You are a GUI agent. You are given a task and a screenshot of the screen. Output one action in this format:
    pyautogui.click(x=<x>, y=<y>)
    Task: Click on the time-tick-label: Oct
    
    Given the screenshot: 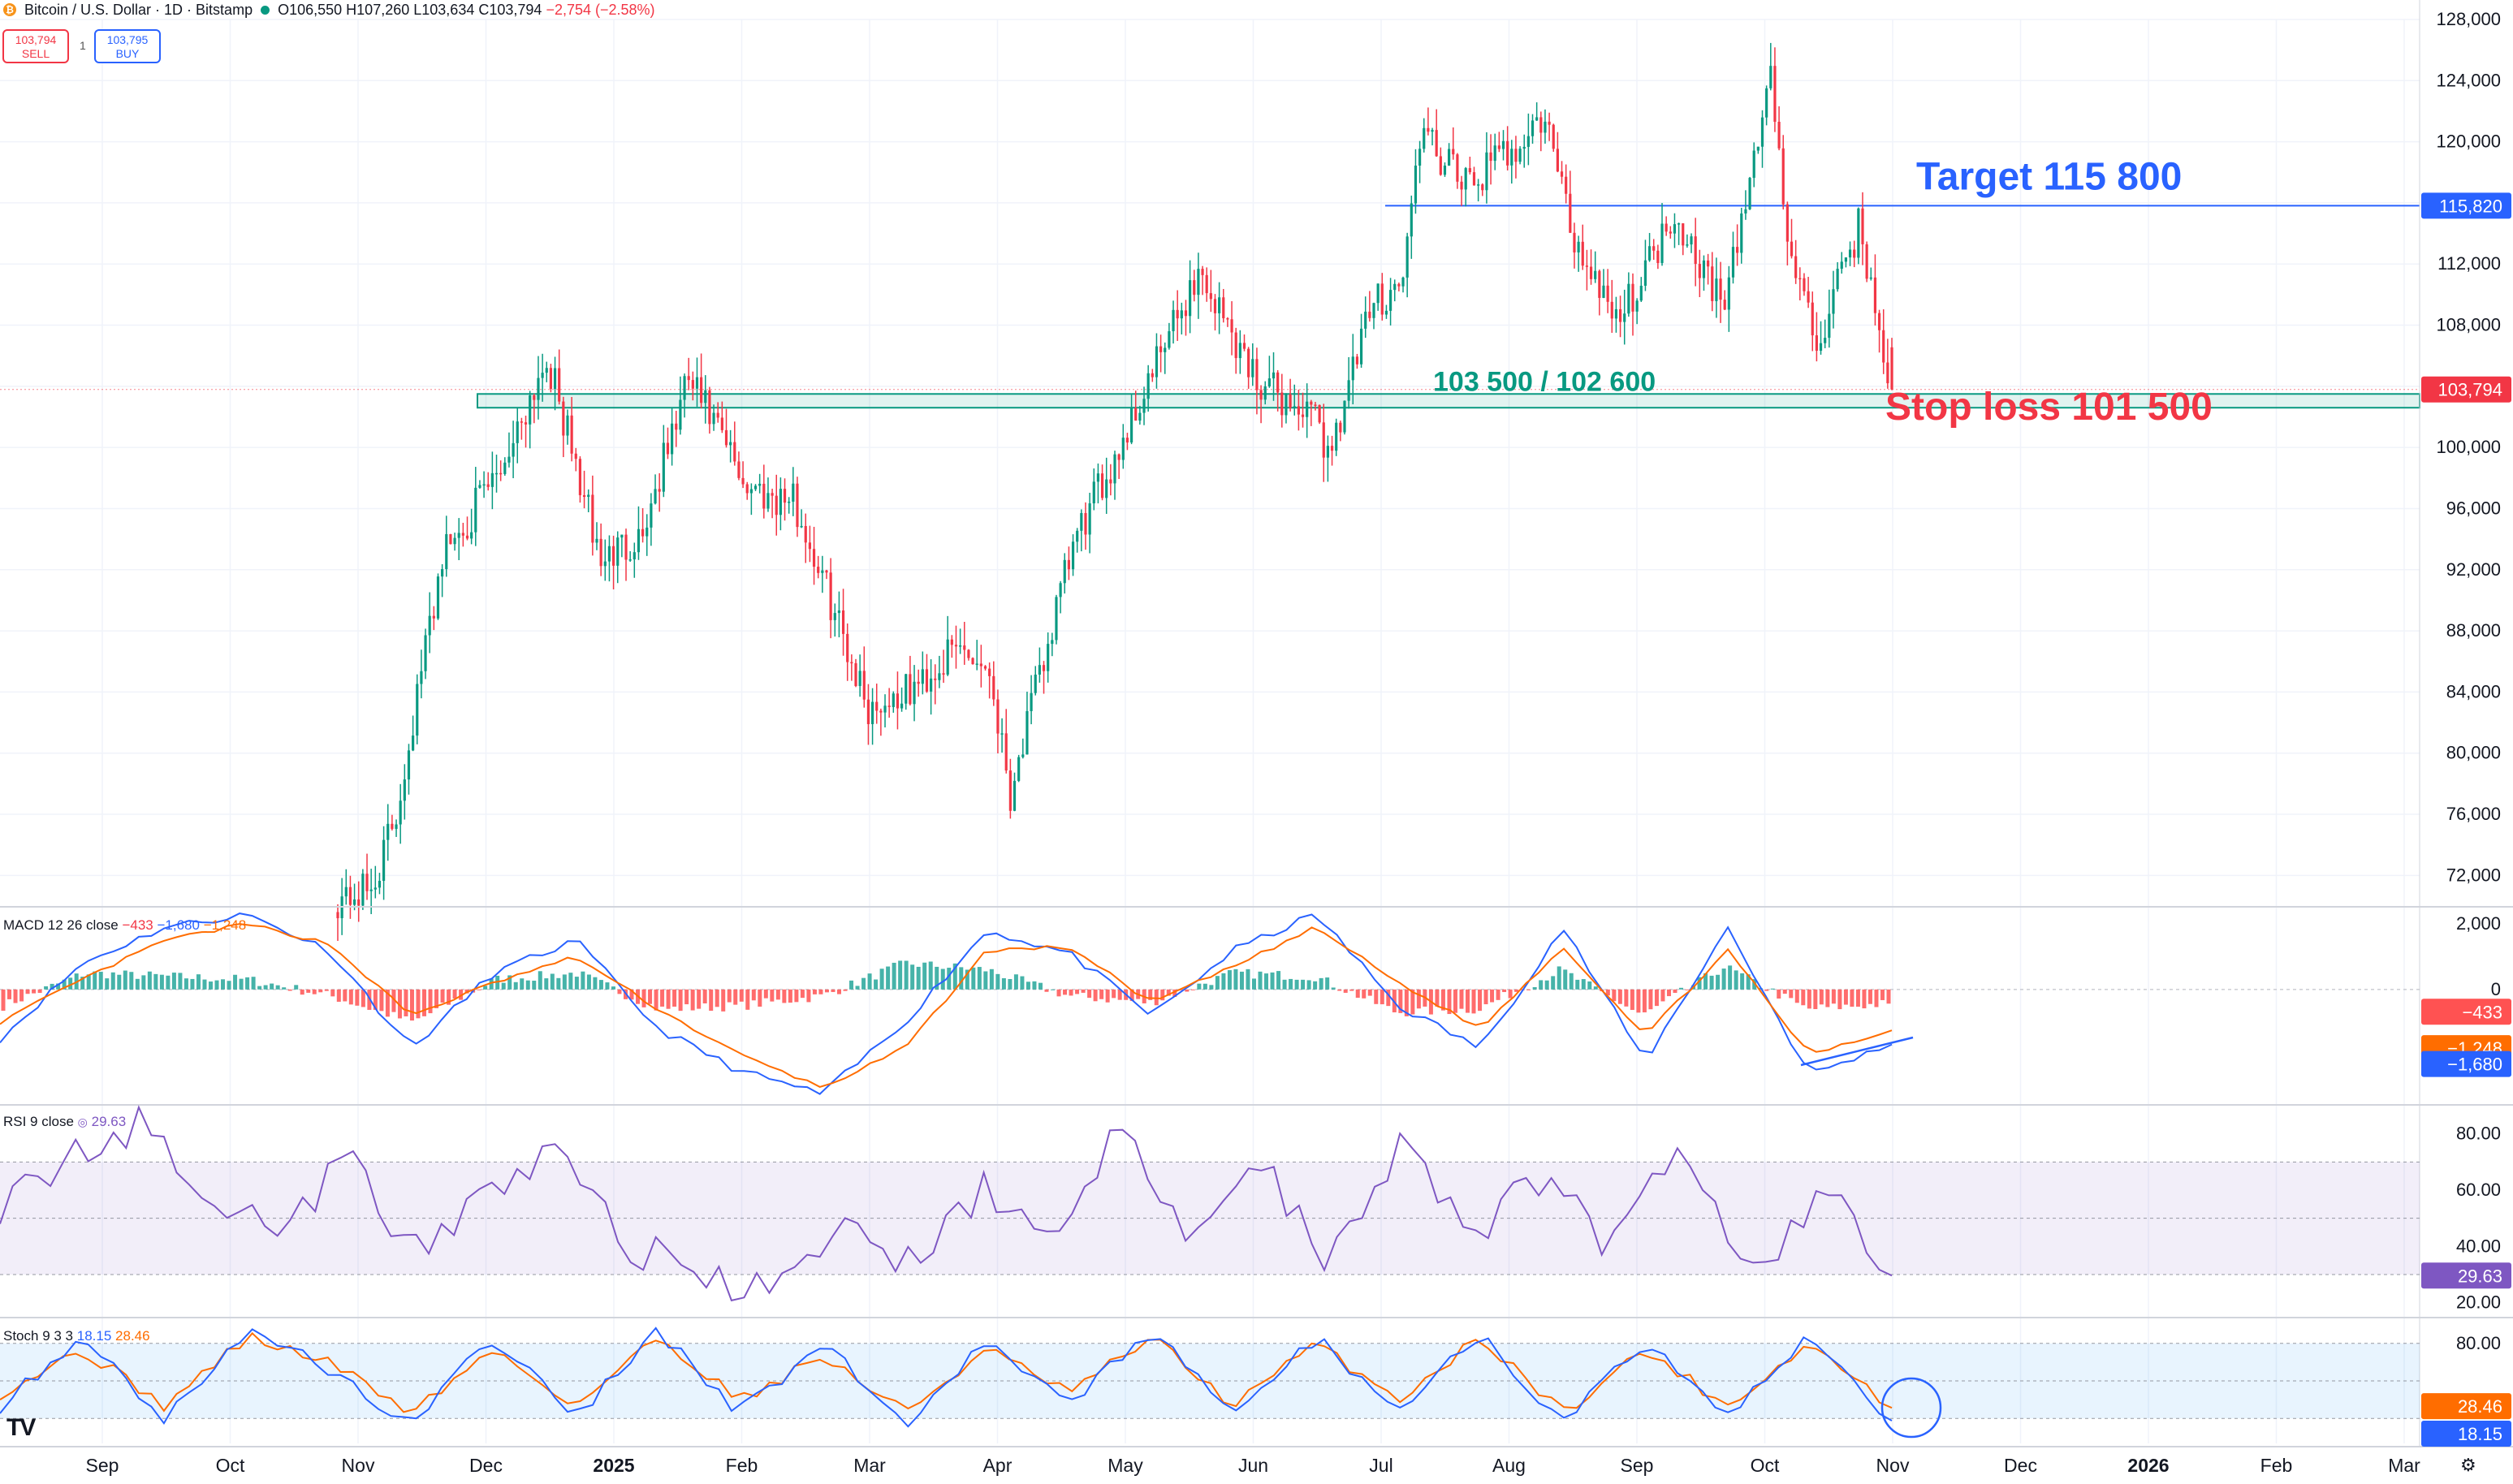 What is the action you would take?
    pyautogui.click(x=1765, y=1465)
    